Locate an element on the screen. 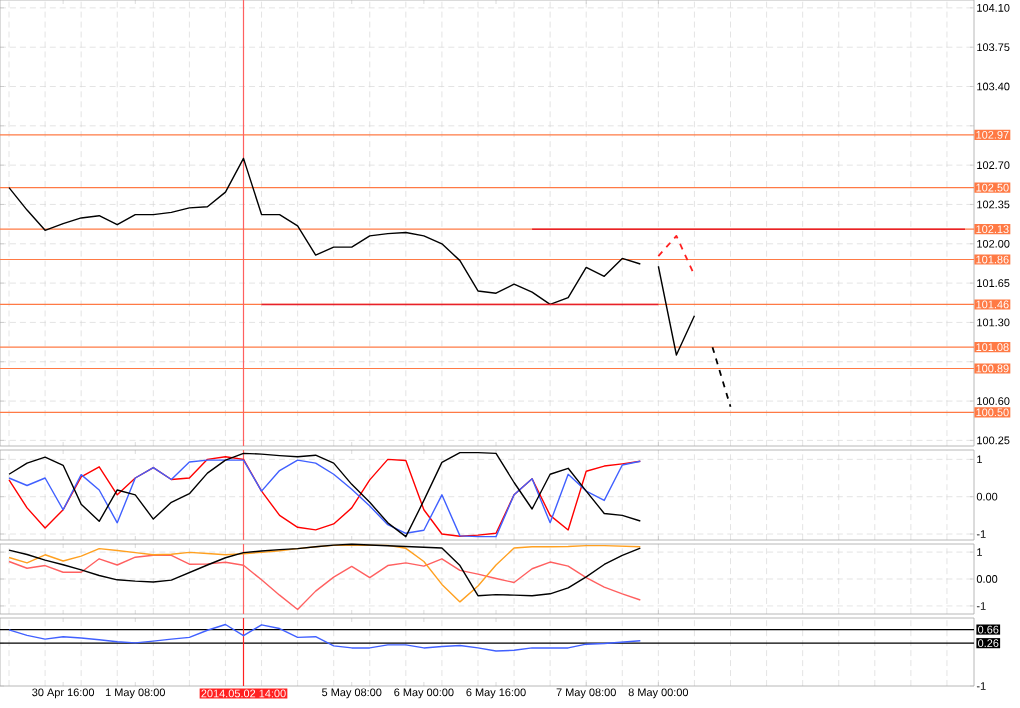 The image size is (1020, 708). line-series is located at coordinates (325, 231).